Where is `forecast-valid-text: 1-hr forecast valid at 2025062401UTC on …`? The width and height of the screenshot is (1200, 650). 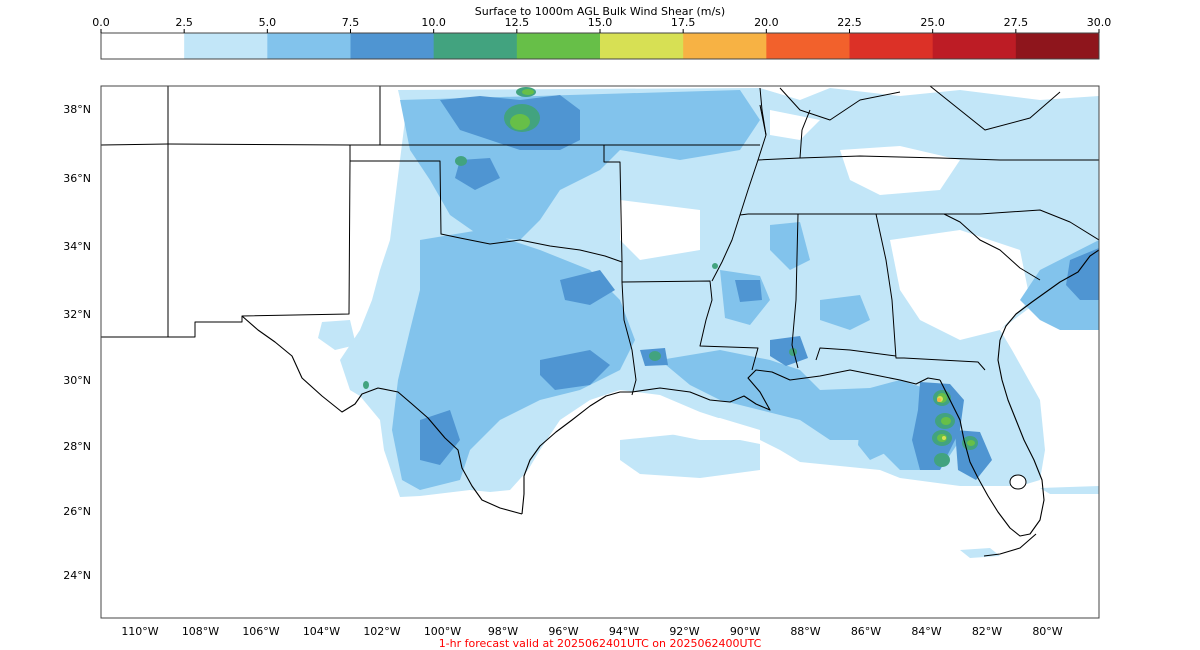 forecast-valid-text: 1-hr forecast valid at 2025062401UTC on … is located at coordinates (600, 643).